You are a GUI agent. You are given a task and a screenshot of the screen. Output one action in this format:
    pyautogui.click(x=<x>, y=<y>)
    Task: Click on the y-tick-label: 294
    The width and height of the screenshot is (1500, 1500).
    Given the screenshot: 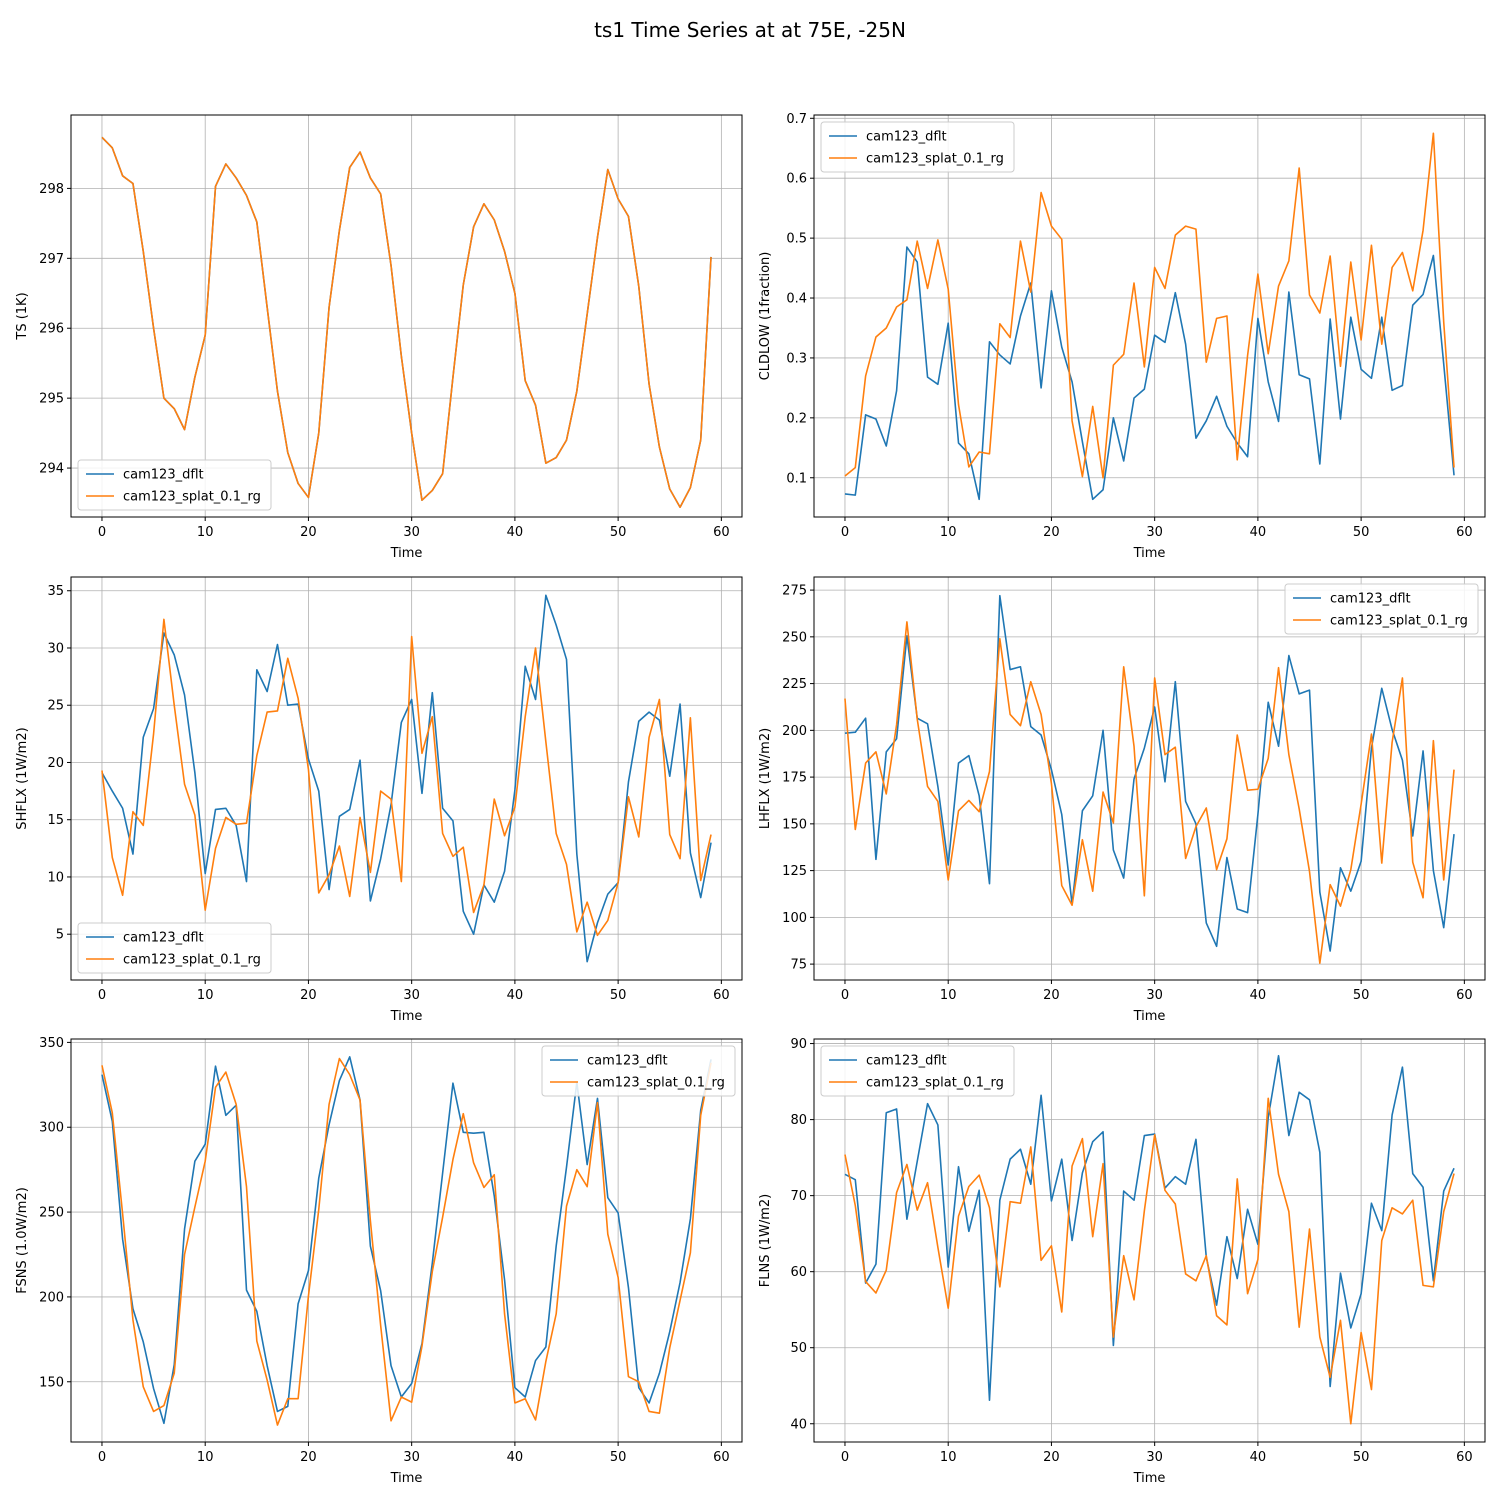 What is the action you would take?
    pyautogui.click(x=51, y=469)
    